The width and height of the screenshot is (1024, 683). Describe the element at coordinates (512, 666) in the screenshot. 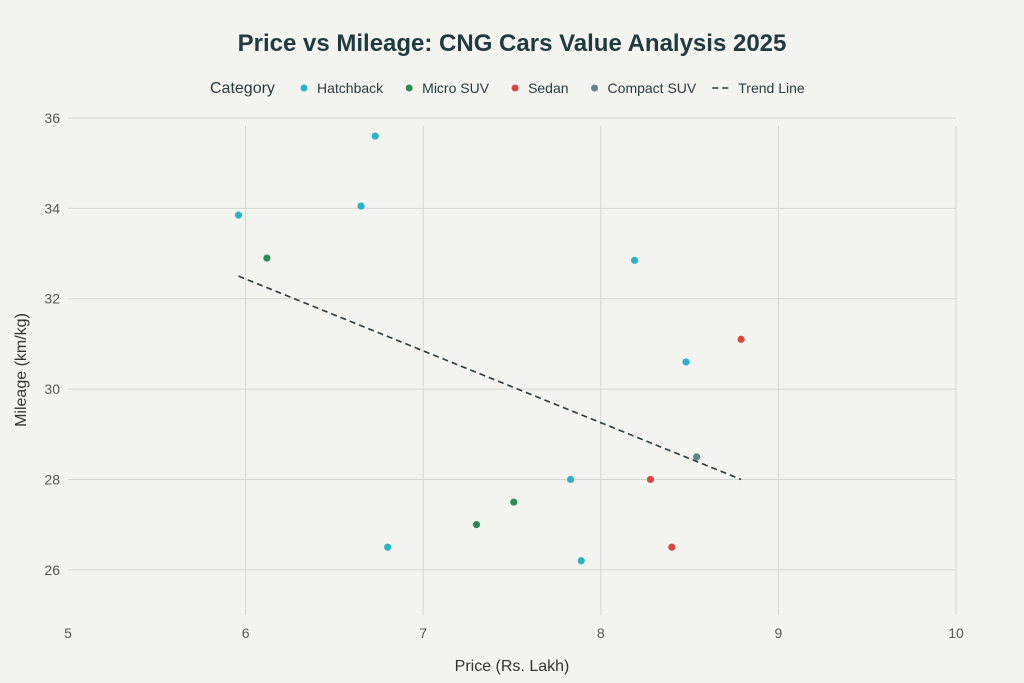

I see `x-axis-label: Price (Rs. Lakh)` at that location.